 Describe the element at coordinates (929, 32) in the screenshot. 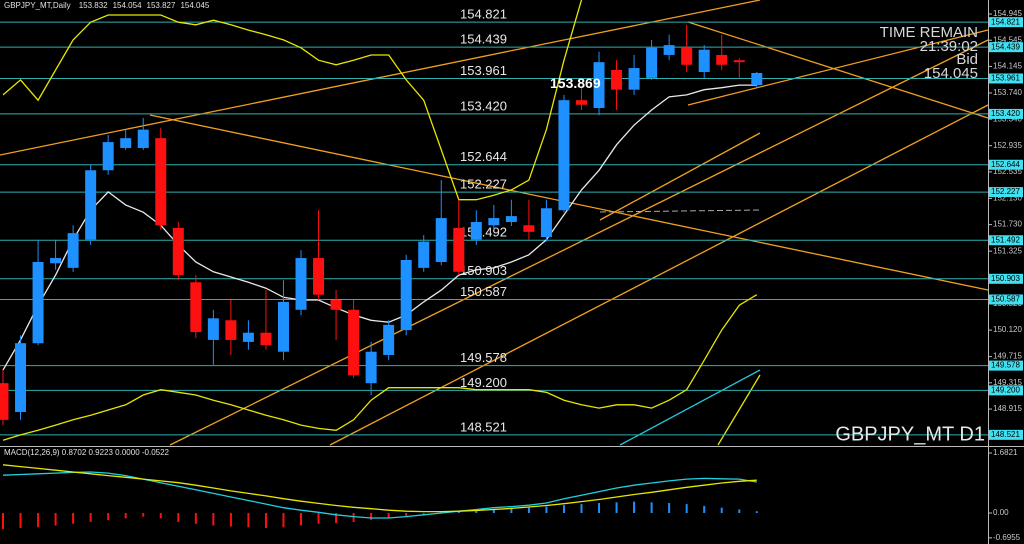

I see `time-remain-label: TIME REMAIN` at that location.